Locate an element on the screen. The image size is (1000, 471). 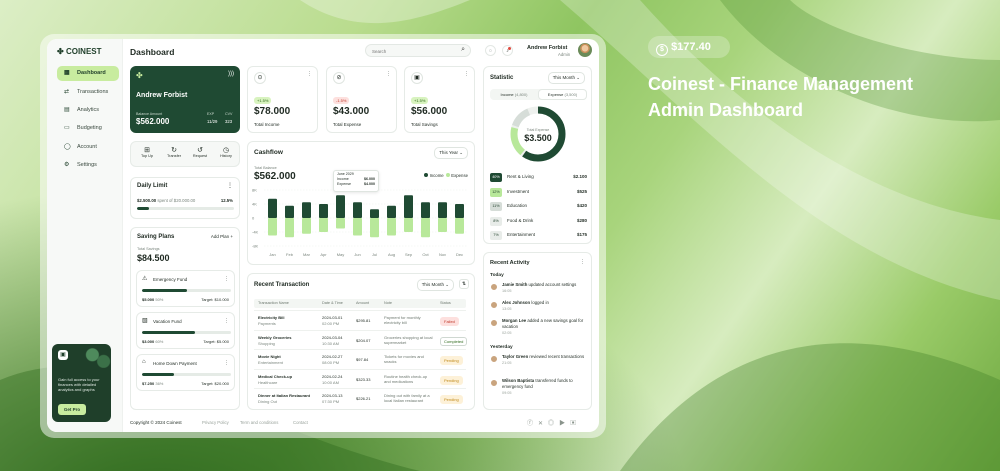
tooltip-expense-value: $4.000 is located at coordinates (369, 184).